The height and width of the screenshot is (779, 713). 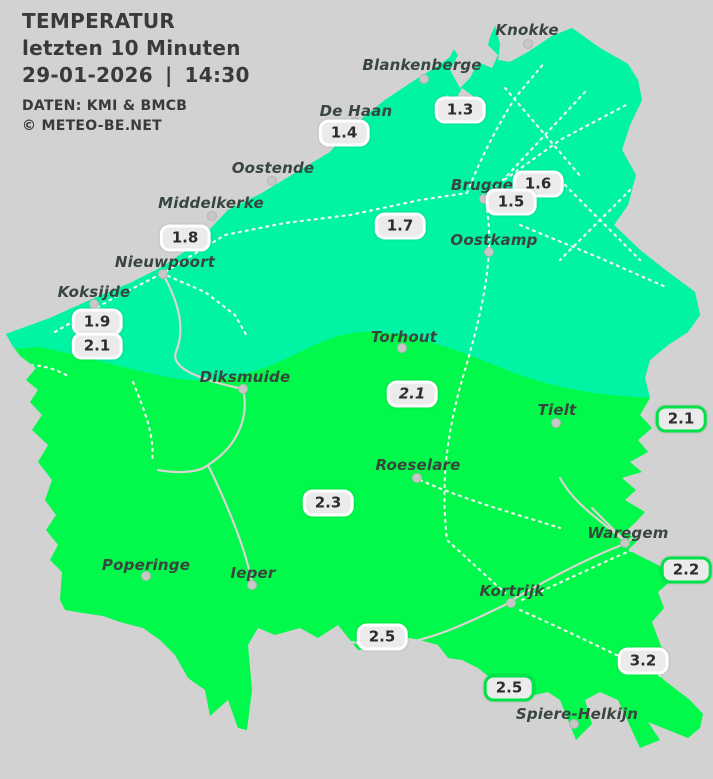 I want to click on city-label-nieuwpoort: Nieuwpoort, so click(x=165, y=262).